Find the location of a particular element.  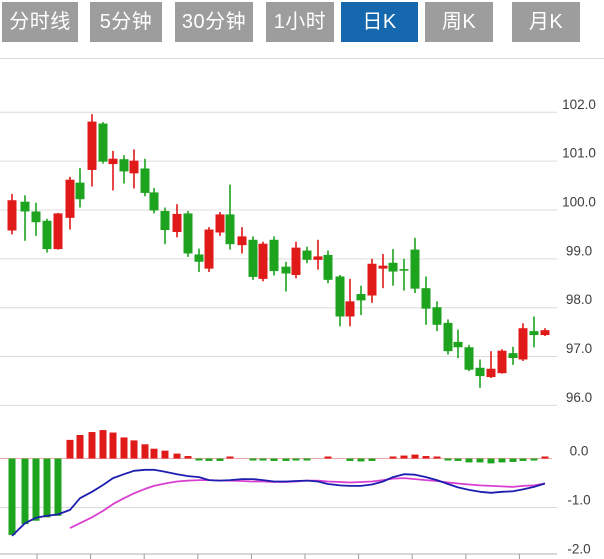

tab-monthly: 月K is located at coordinates (546, 22).